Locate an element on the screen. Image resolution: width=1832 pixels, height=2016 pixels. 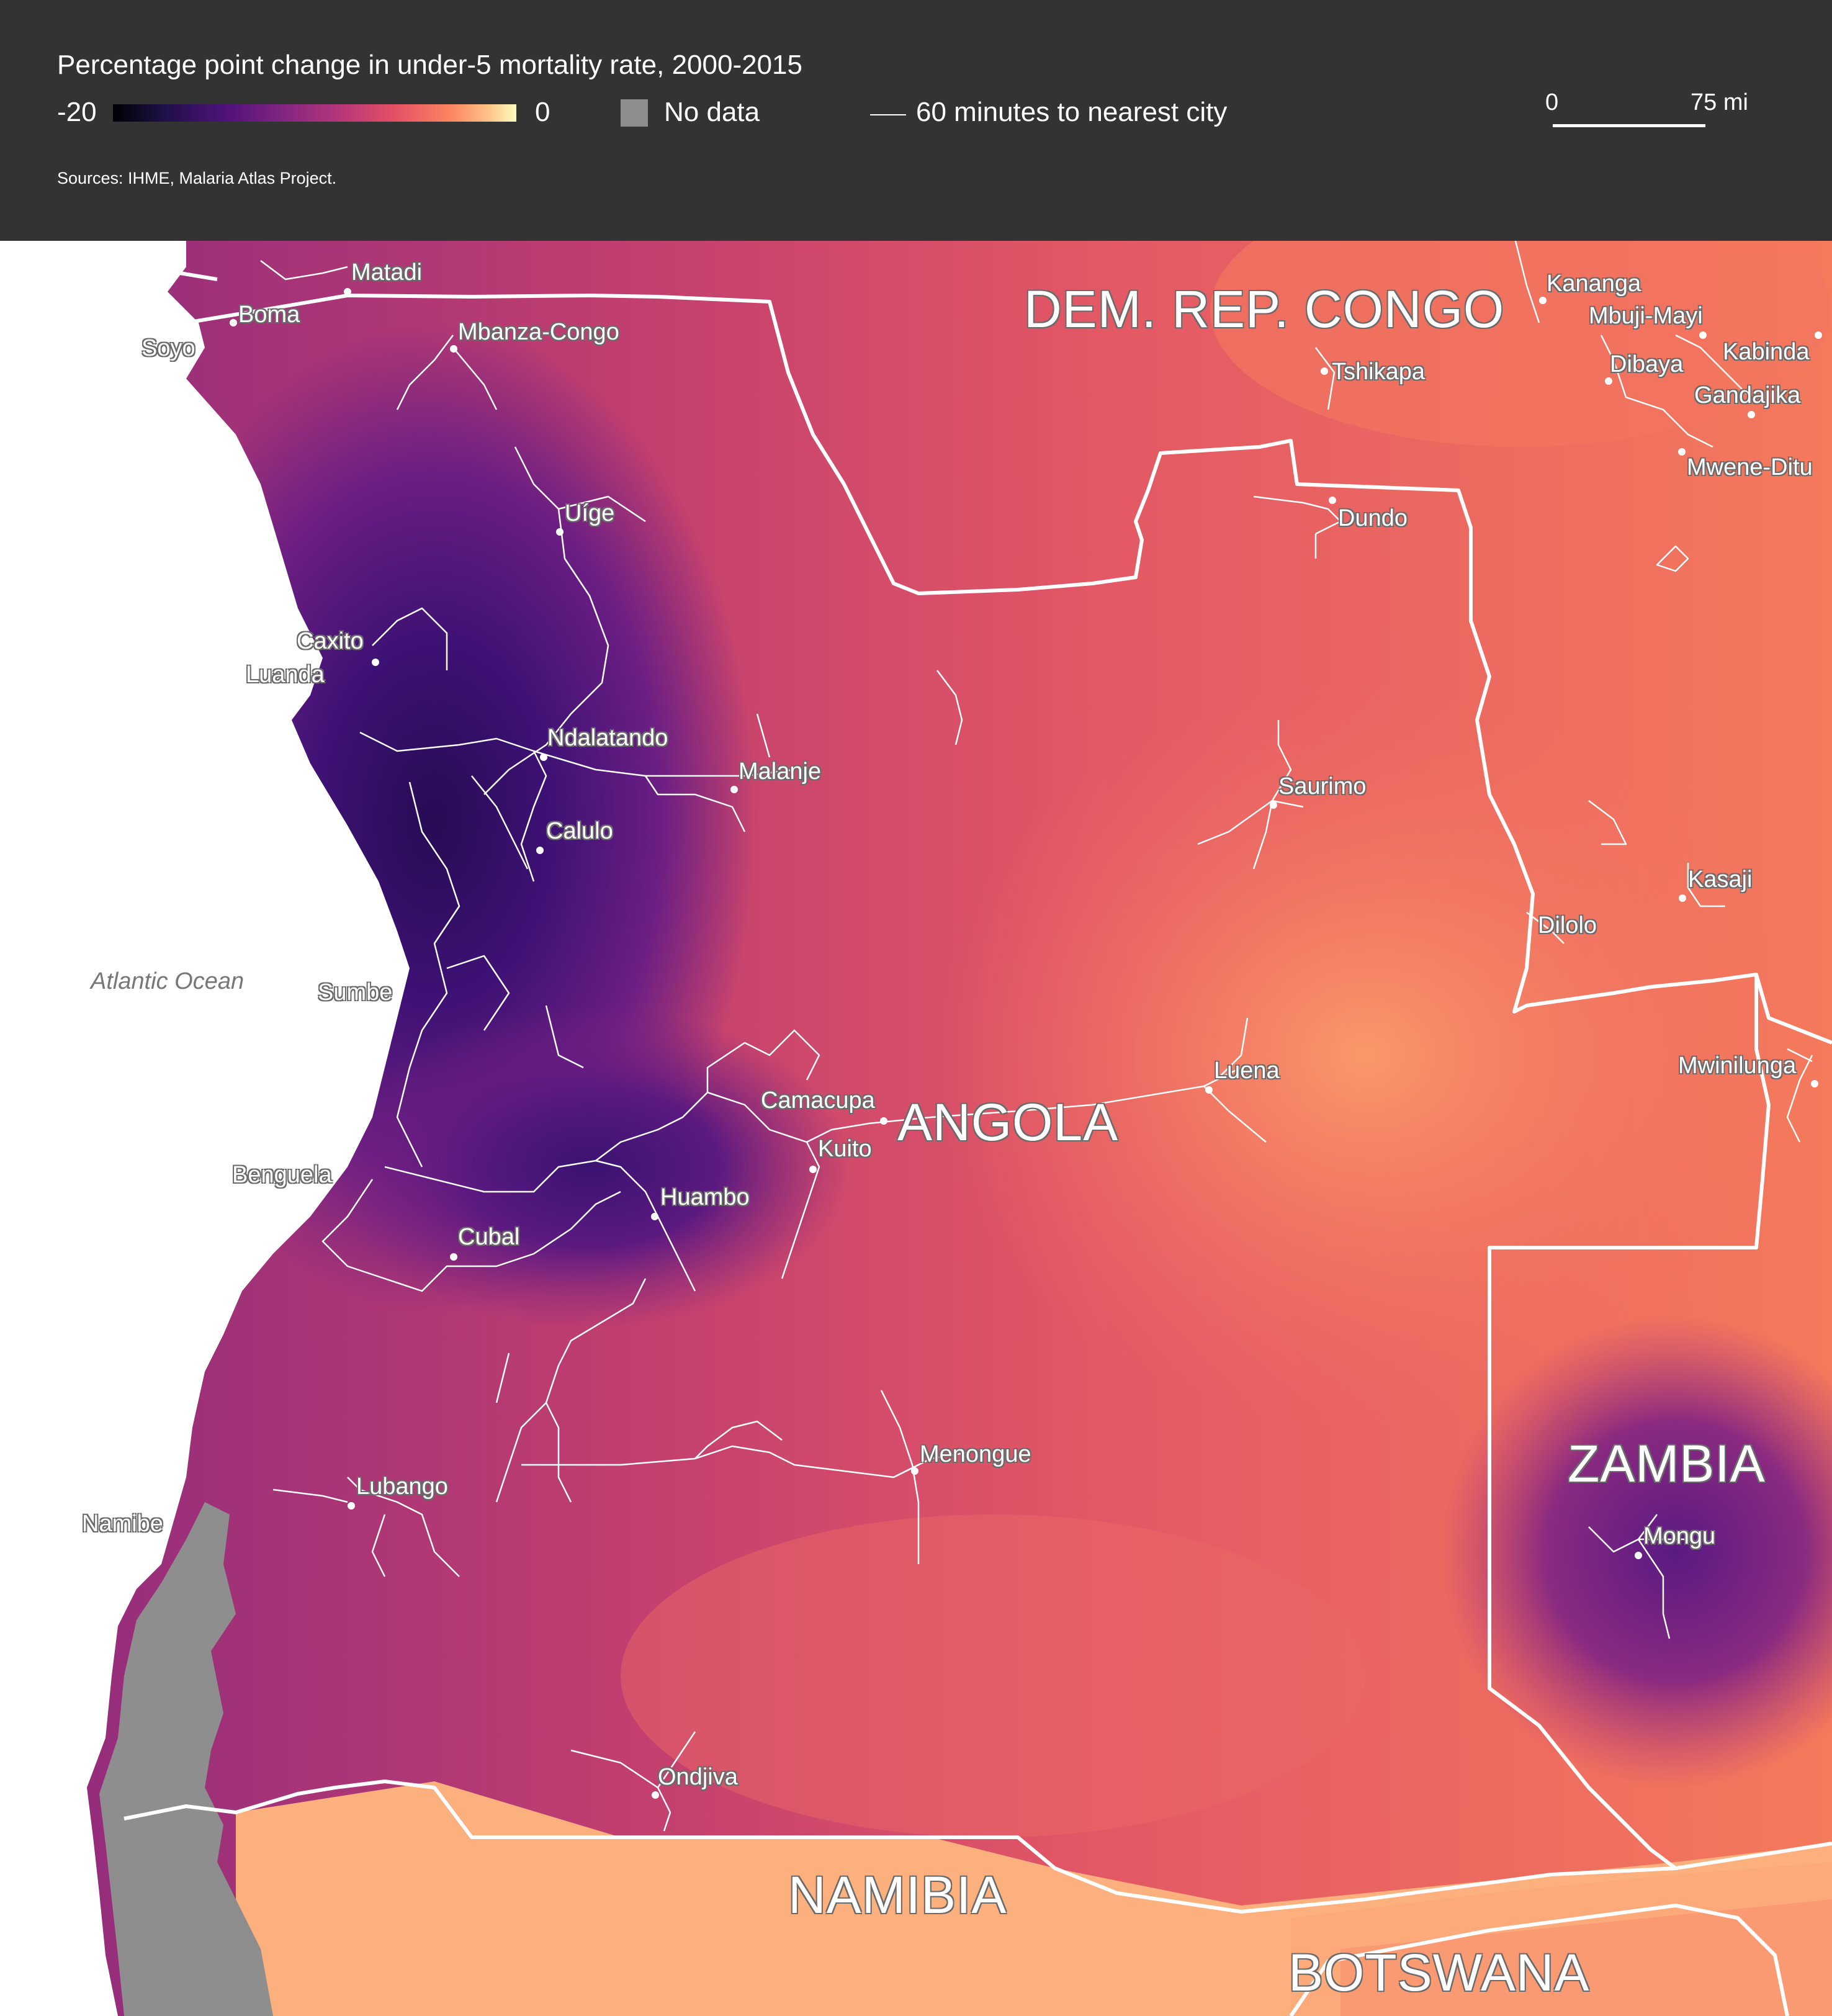
color-ramp is located at coordinates (315, 113).